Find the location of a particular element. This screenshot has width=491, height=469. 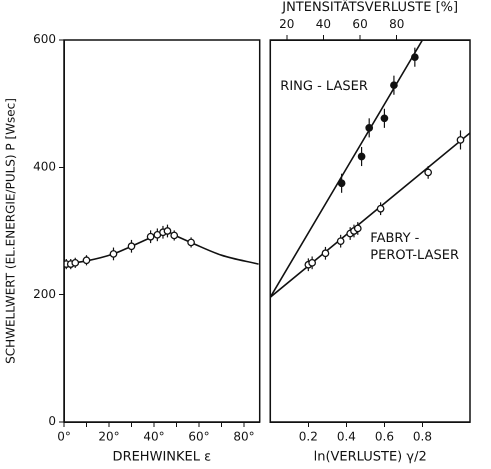

x-tick-label: 60° is located at coordinates (199, 436).